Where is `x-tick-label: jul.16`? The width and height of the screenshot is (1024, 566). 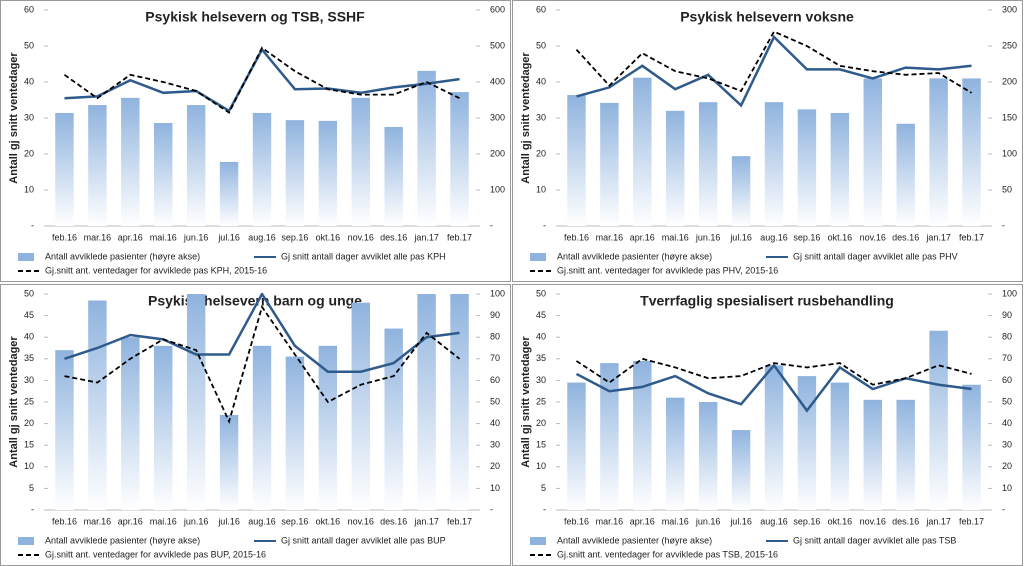 x-tick-label: jul.16 is located at coordinates (740, 237).